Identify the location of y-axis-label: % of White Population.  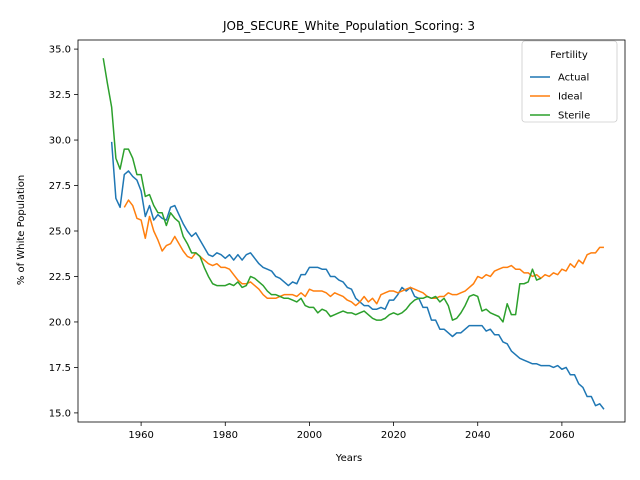
(21, 230).